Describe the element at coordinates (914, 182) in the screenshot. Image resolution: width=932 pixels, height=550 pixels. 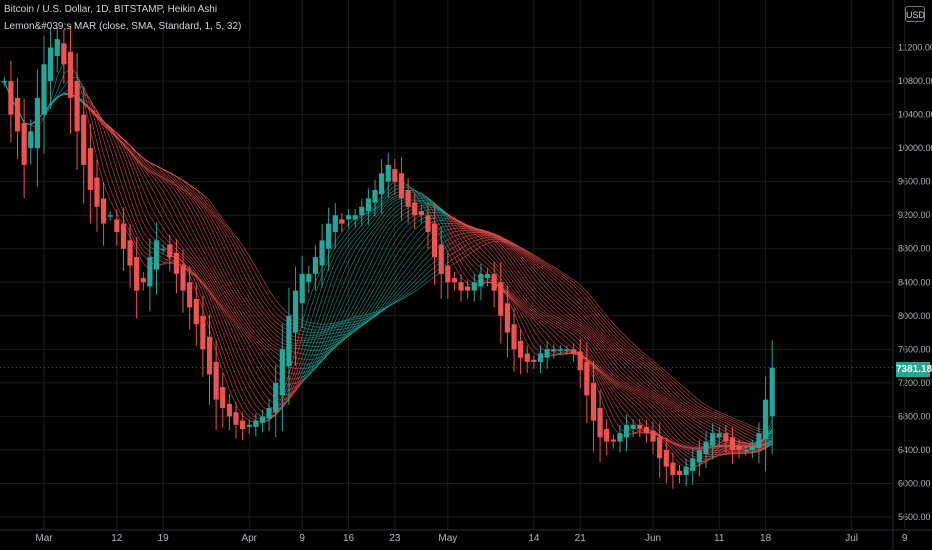
I see `y-tick-label: 9600.00` at that location.